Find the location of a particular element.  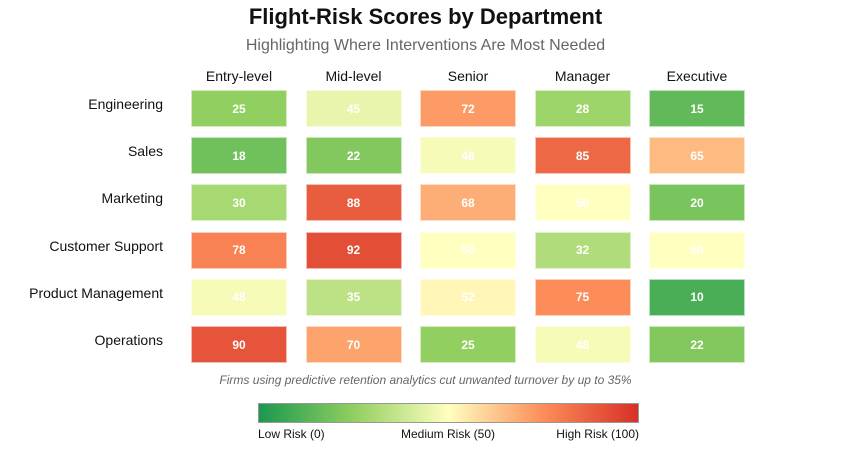

row-label: Operations is located at coordinates (128, 340).